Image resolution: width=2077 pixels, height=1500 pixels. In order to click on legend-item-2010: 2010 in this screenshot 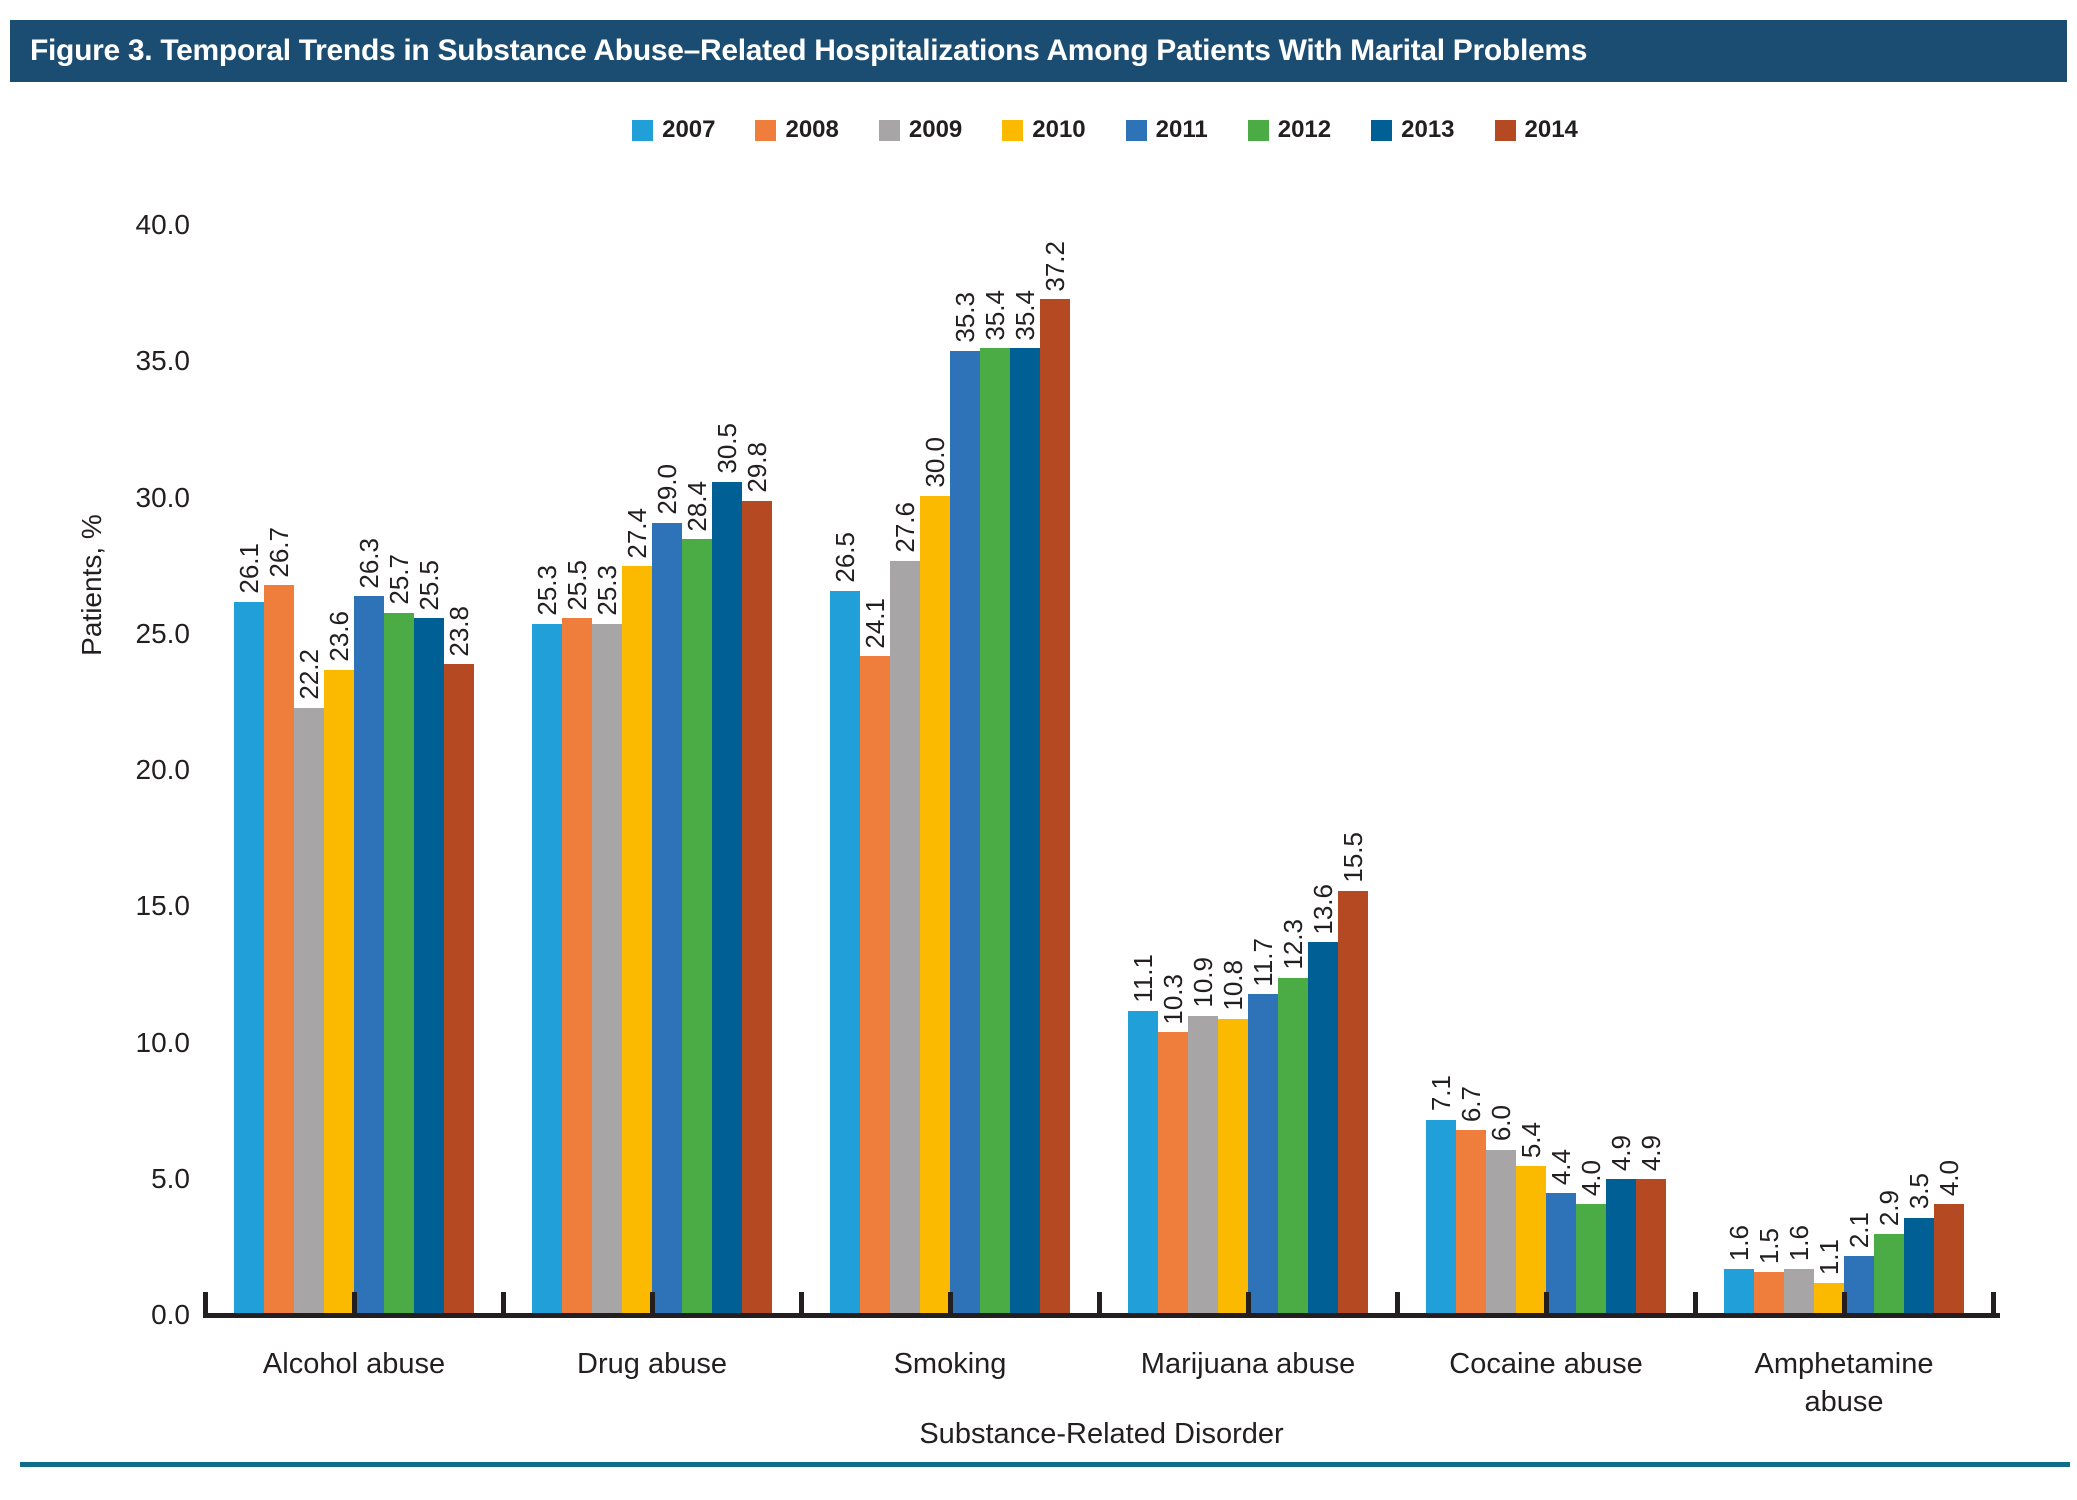, I will do `click(1044, 130)`.